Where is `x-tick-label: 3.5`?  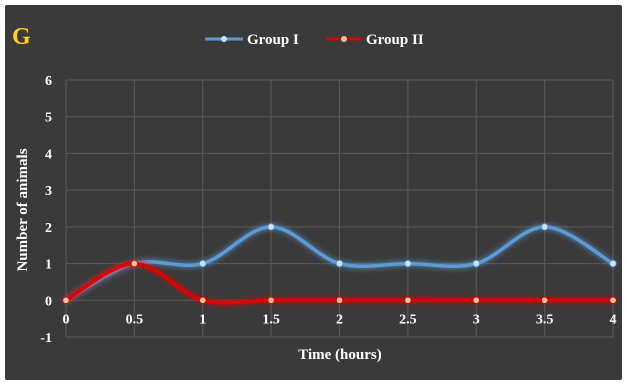 x-tick-label: 3.5 is located at coordinates (545, 319).